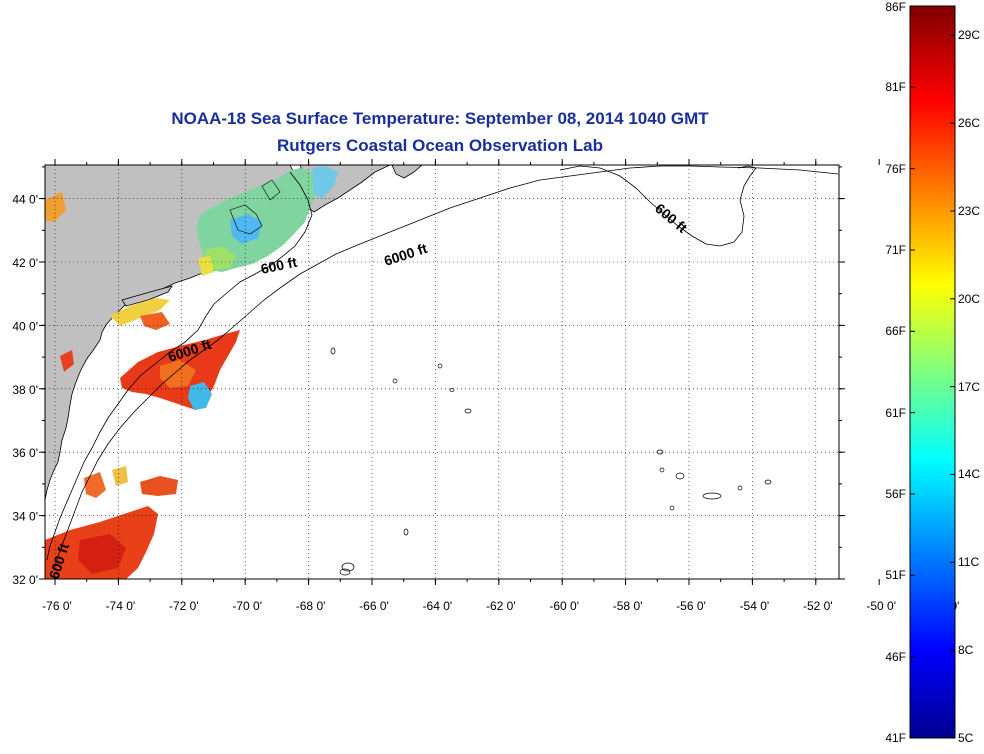  I want to click on land-long-island, so click(147, 296).